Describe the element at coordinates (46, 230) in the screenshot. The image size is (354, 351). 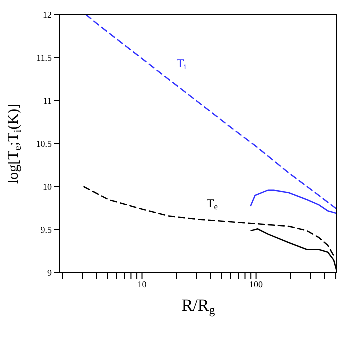
I see `y-tick-label: 9.5` at that location.